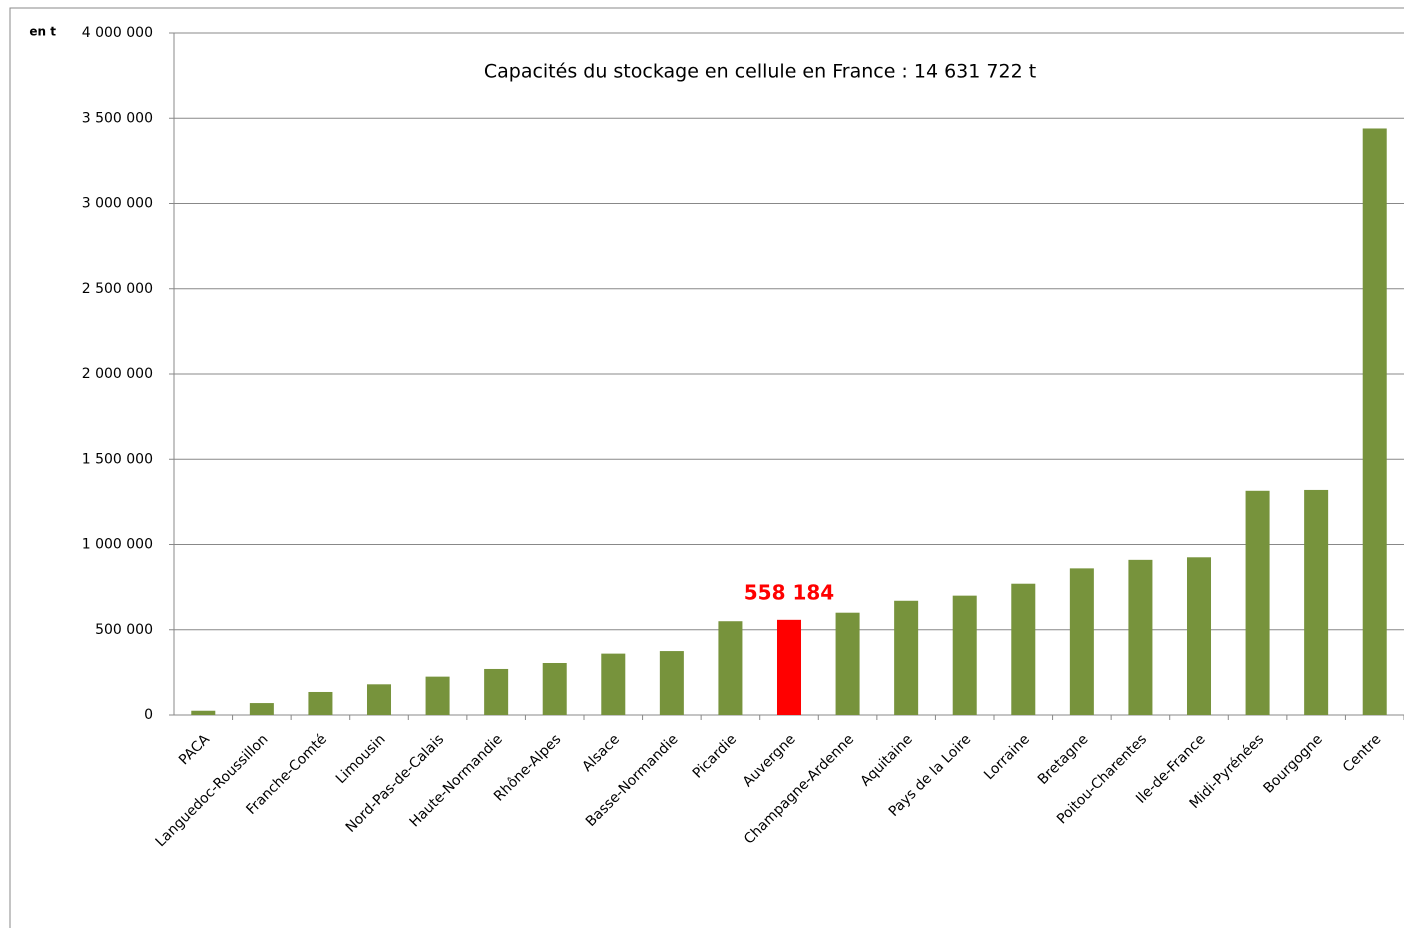  What do you see at coordinates (1362, 753) in the screenshot?
I see `x-tick-label: Centre` at bounding box center [1362, 753].